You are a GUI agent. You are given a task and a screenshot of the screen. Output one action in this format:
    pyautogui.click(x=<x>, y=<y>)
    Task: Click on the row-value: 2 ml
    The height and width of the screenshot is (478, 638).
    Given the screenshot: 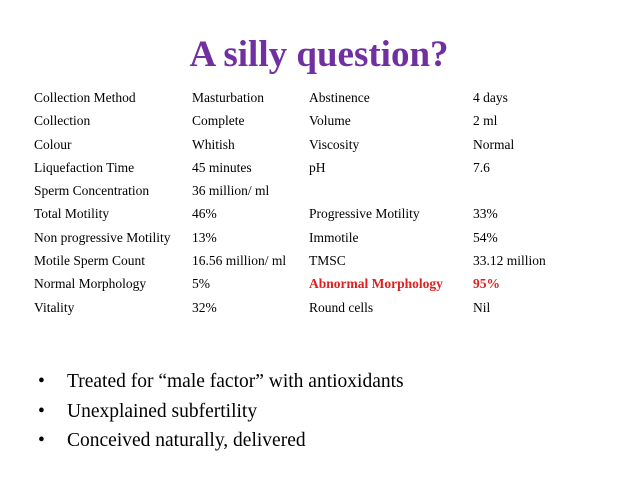 What is the action you would take?
    pyautogui.click(x=485, y=121)
    